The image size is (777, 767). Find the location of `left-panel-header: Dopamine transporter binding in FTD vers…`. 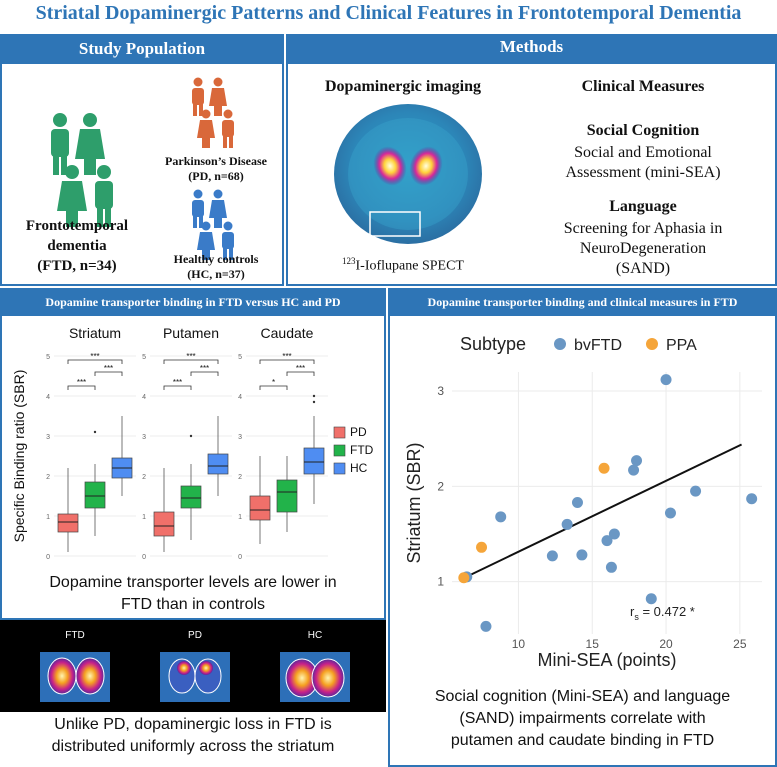

left-panel-header: Dopamine transporter binding in FTD vers… is located at coordinates (193, 302).